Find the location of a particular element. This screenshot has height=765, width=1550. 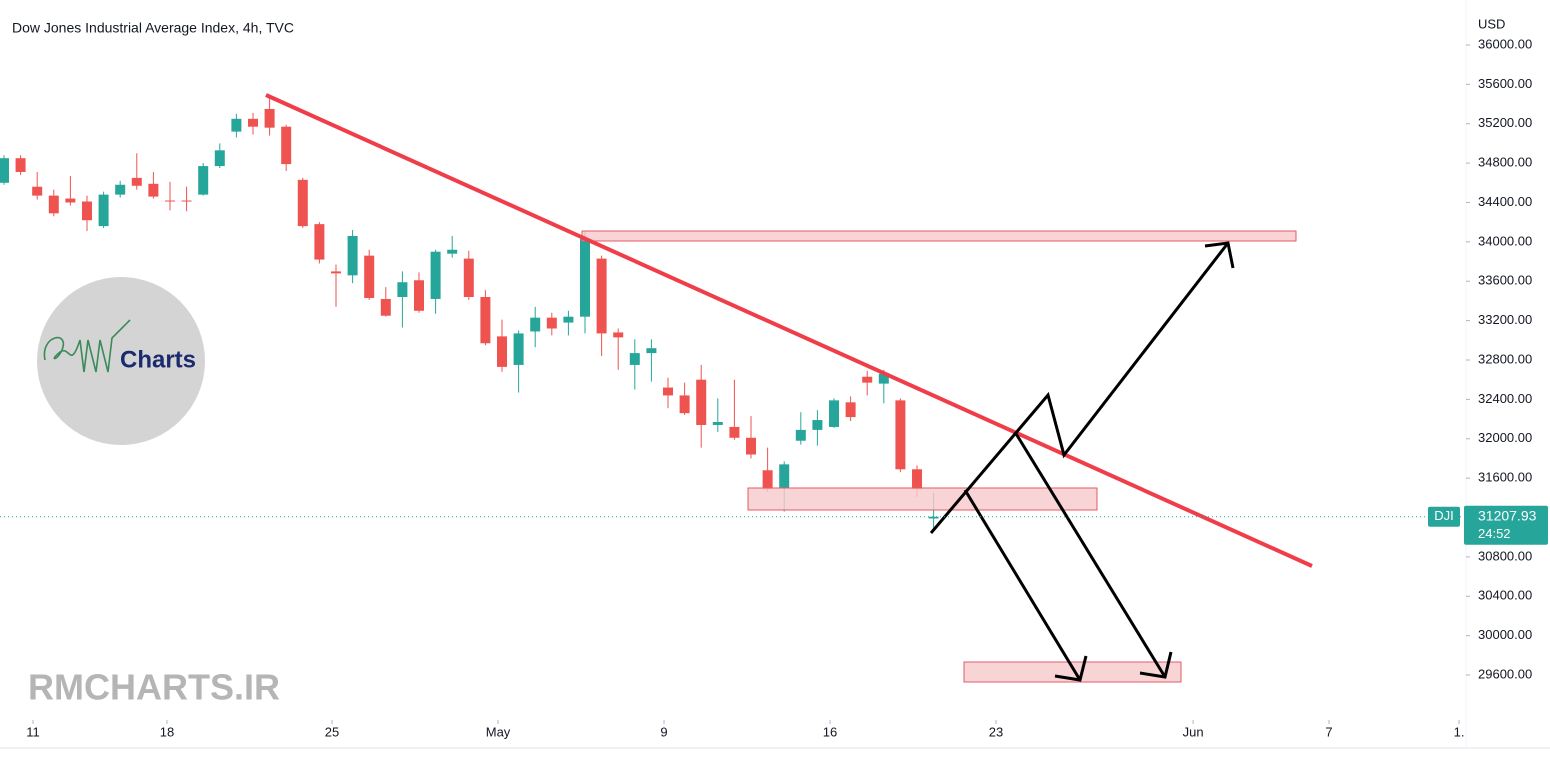

countdown-label: 24:52 is located at coordinates (1494, 533).